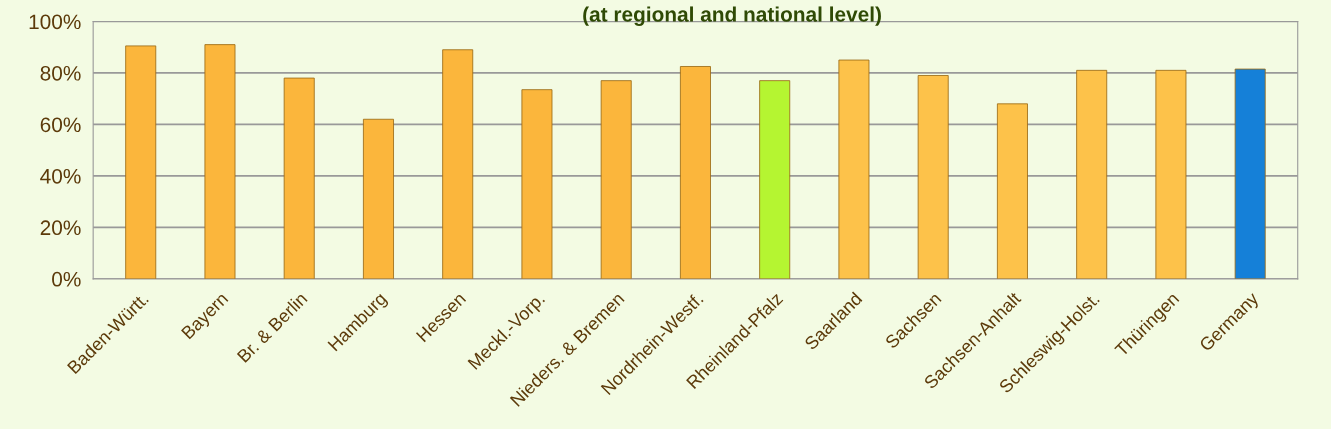 Image resolution: width=1331 pixels, height=429 pixels. What do you see at coordinates (60, 176) in the screenshot?
I see `y-tick-label: 40%` at bounding box center [60, 176].